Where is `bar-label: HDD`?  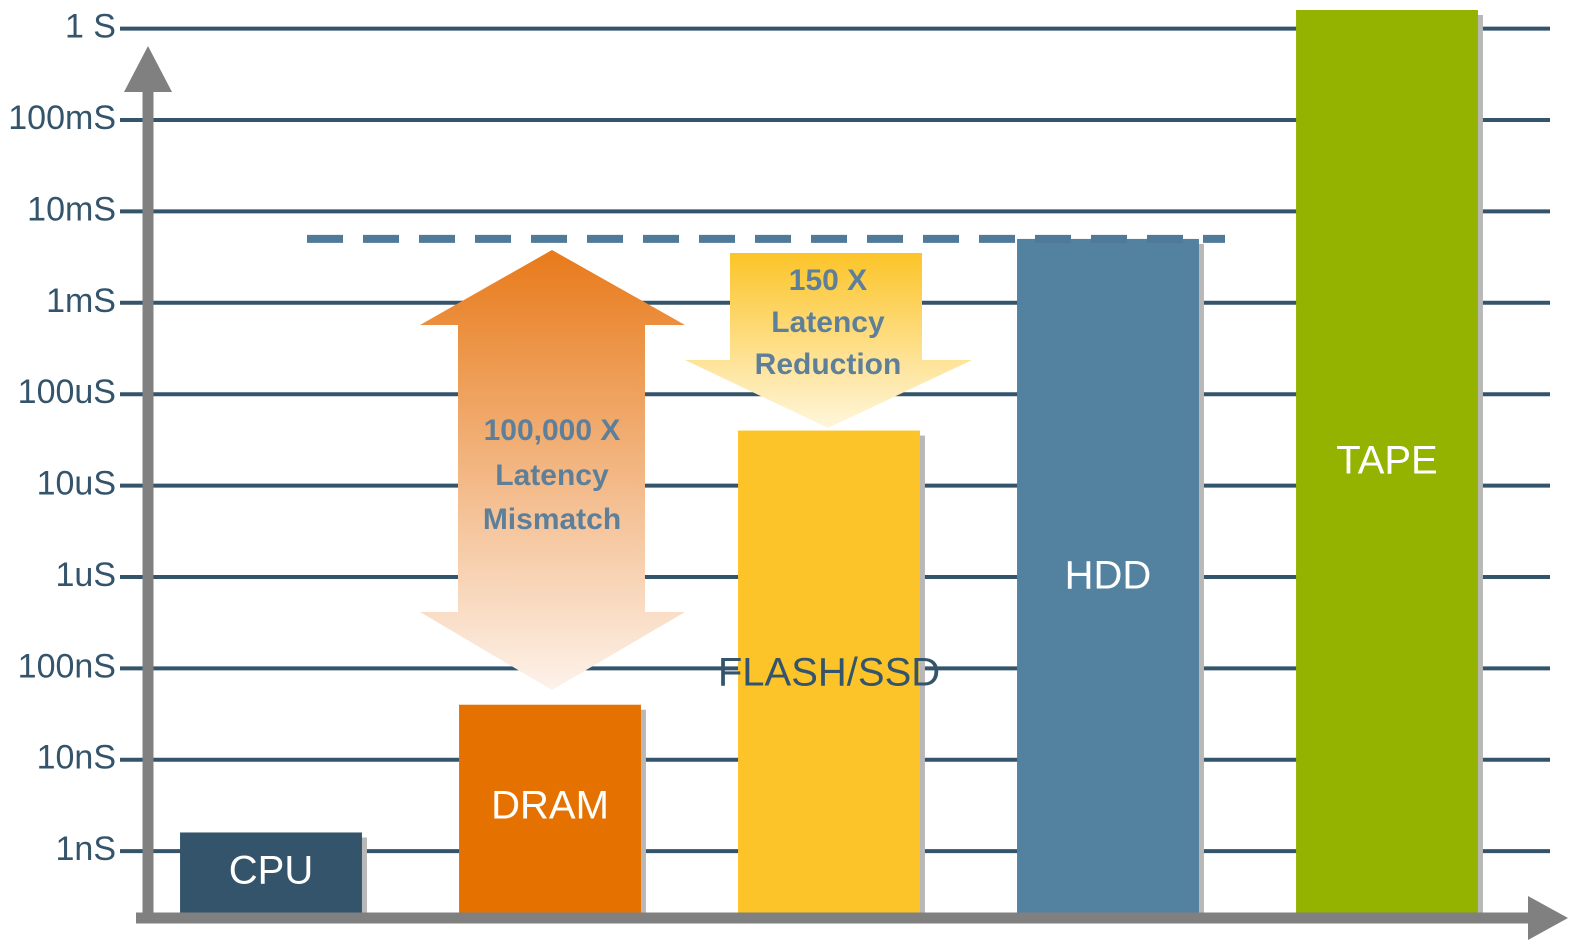 bar-label: HDD is located at coordinates (1108, 576).